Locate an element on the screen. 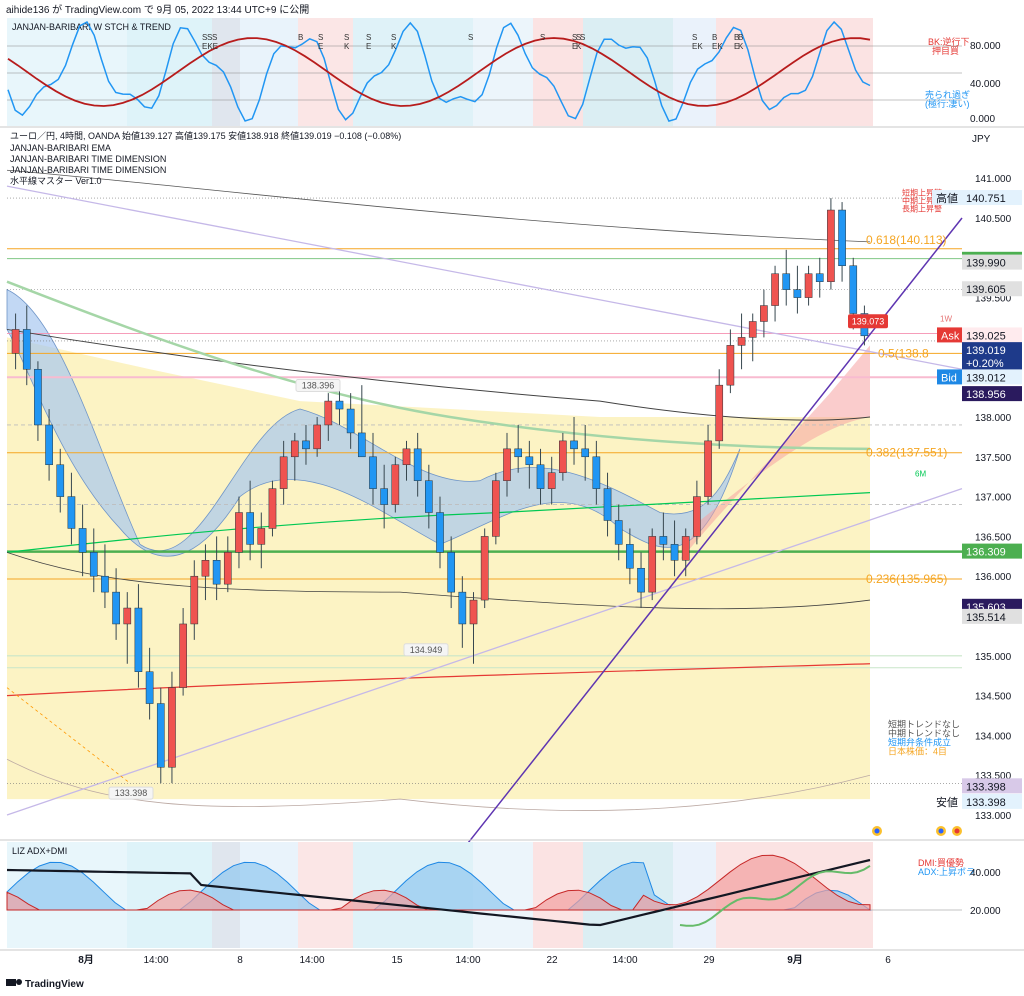 Image resolution: width=1024 pixels, height=996 pixels. svg-text: 139.073 is located at coordinates (868, 321).